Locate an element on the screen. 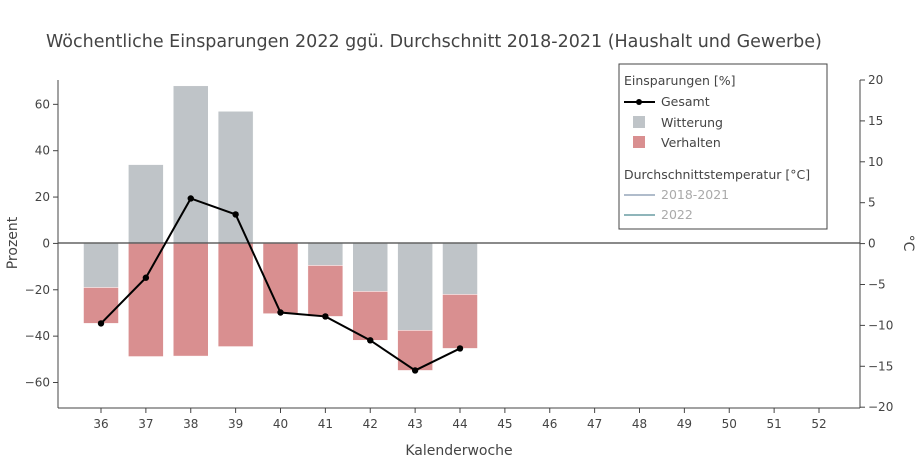 The width and height of the screenshot is (920, 464). x-tick-label: 47 is located at coordinates (594, 424).